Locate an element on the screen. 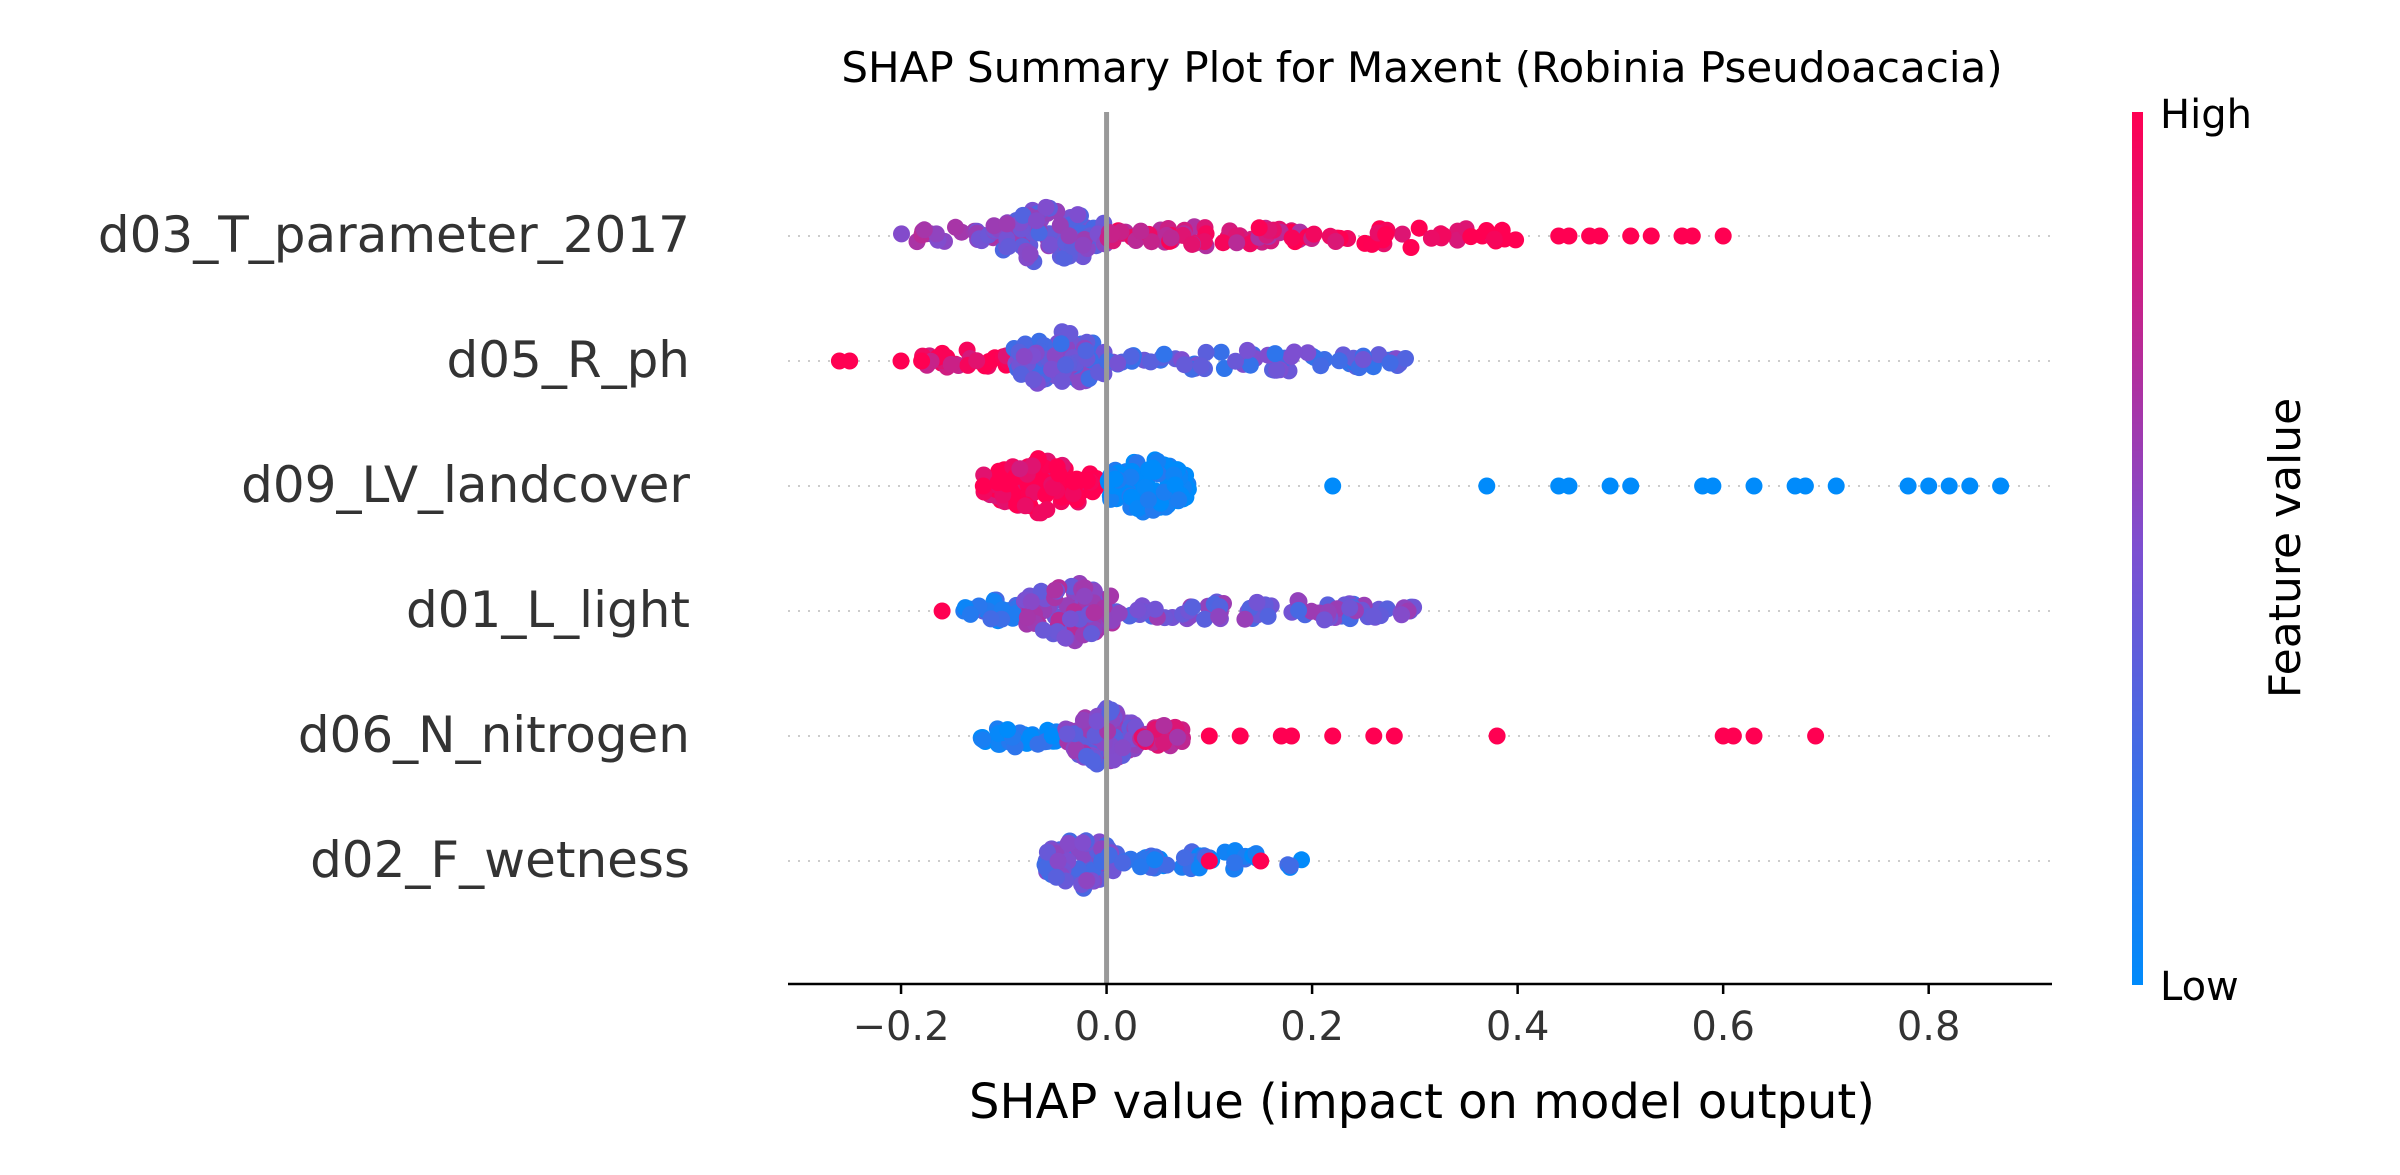  colorbar-high-label: High is located at coordinates (2206, 115).